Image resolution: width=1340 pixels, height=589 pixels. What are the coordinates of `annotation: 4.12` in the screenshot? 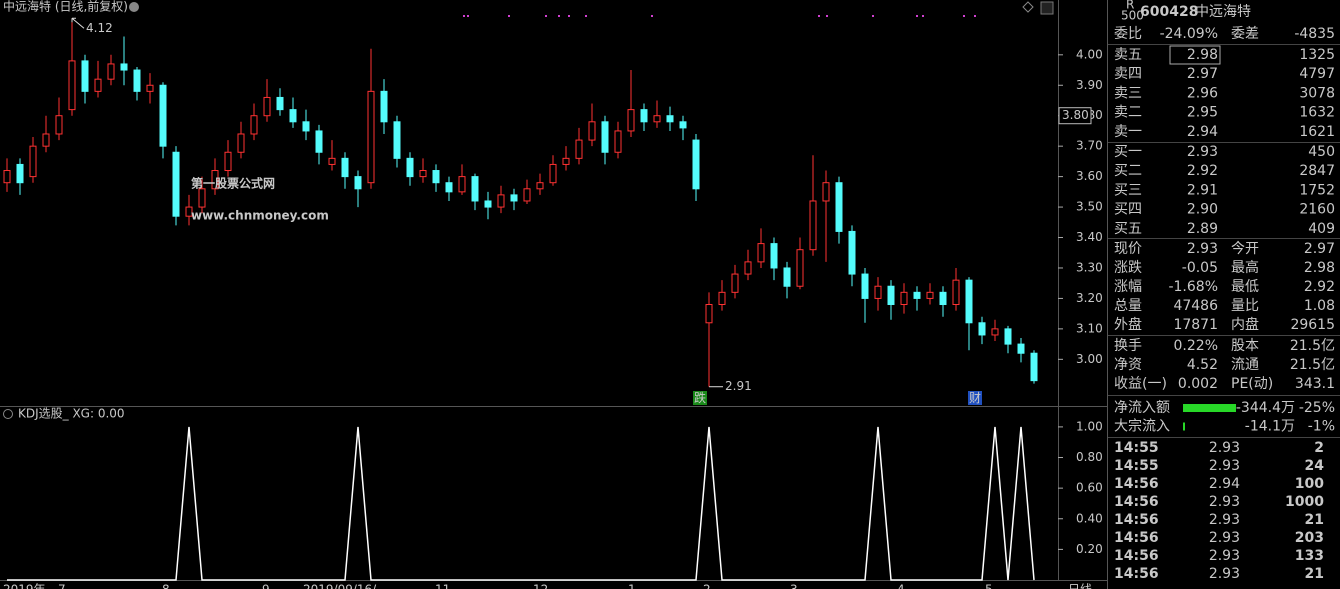 It's located at (99, 28).